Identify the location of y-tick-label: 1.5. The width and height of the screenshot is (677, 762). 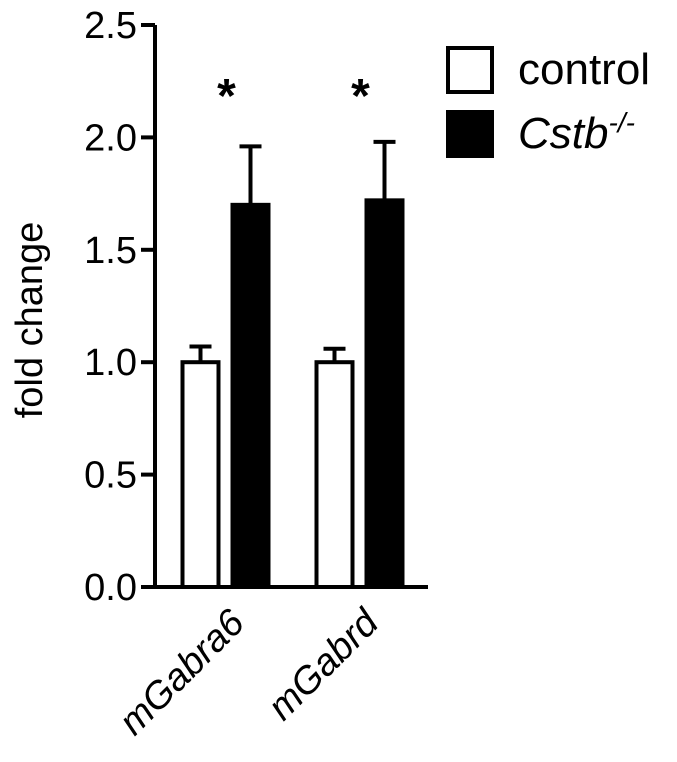
(110, 251).